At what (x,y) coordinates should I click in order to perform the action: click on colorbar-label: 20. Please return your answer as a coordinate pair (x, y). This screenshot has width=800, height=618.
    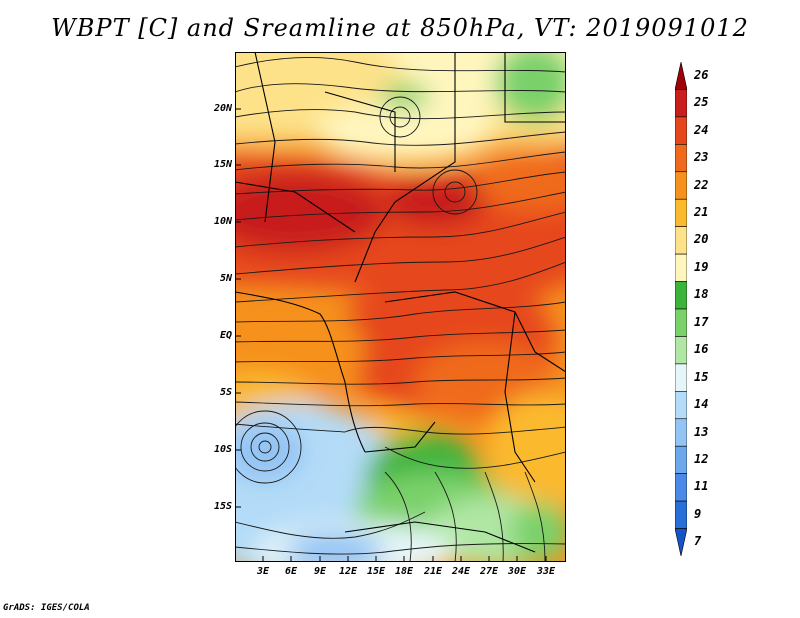
    Looking at the image, I should click on (701, 239).